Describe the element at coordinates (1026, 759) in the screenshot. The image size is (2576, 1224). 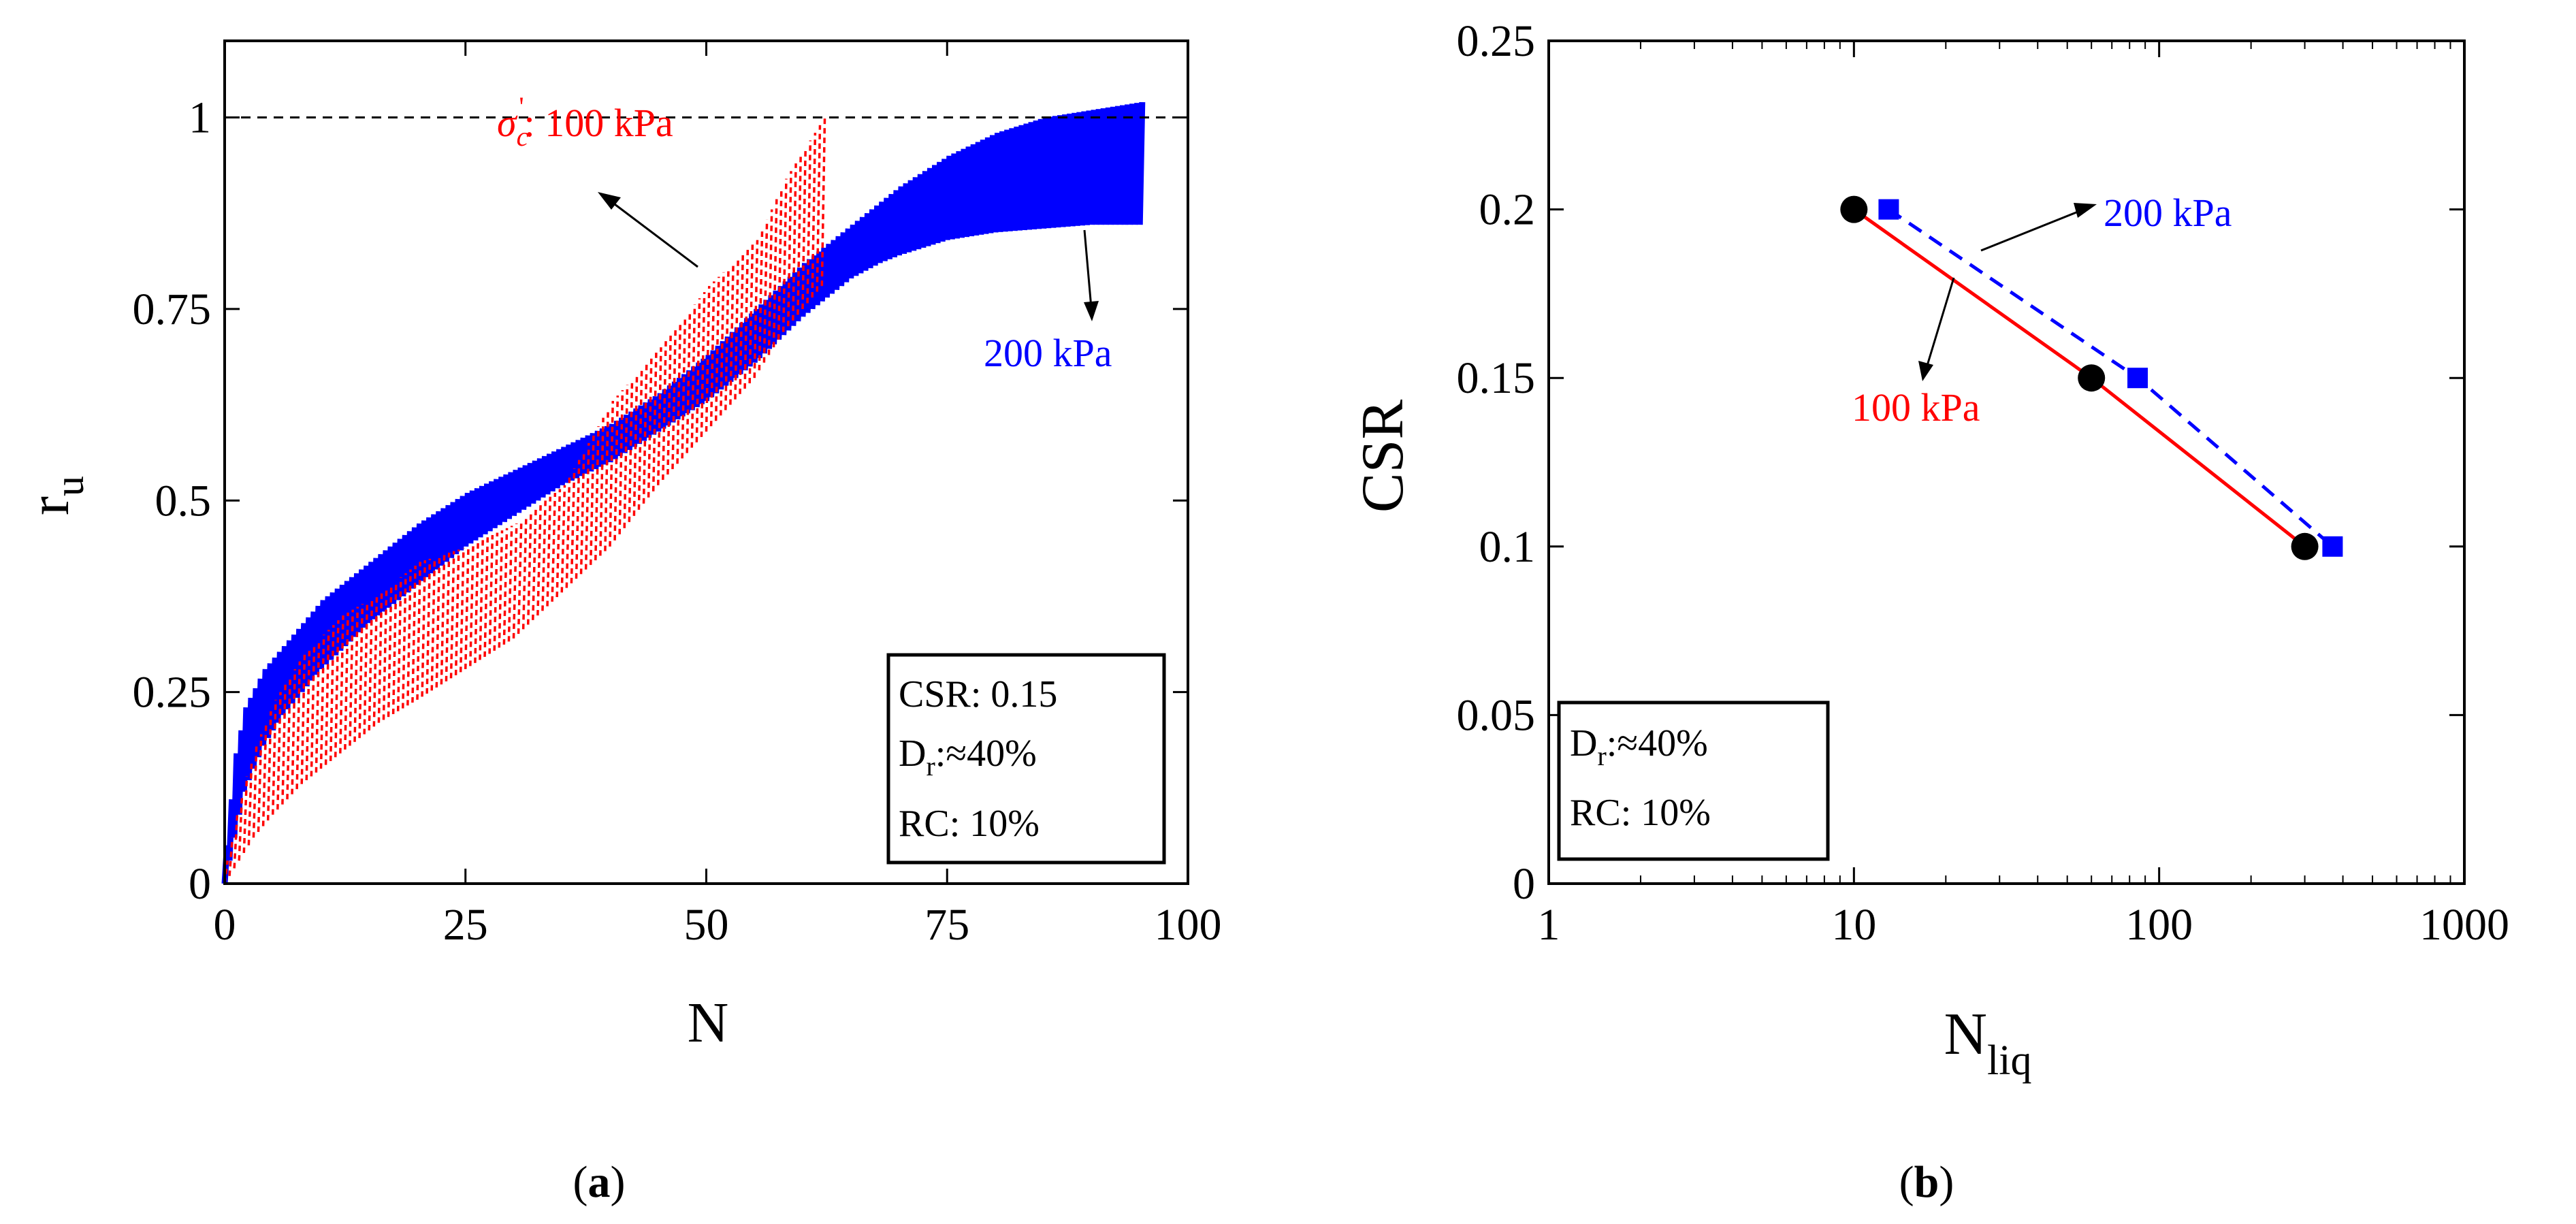
I see `panel-a-annotation-box` at that location.